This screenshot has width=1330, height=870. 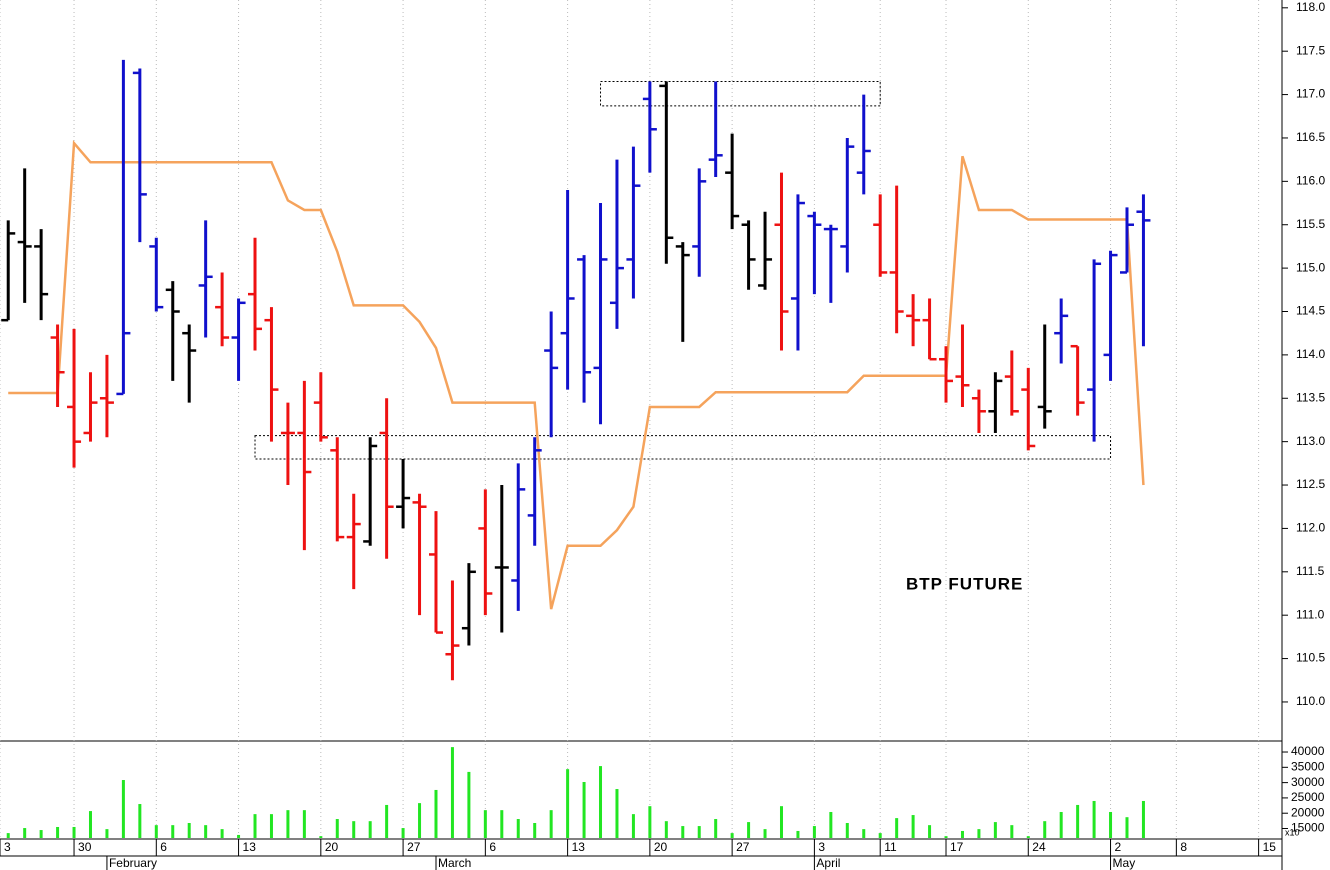 What do you see at coordinates (1310, 311) in the screenshot?
I see `y-tick-label: 114.5` at bounding box center [1310, 311].